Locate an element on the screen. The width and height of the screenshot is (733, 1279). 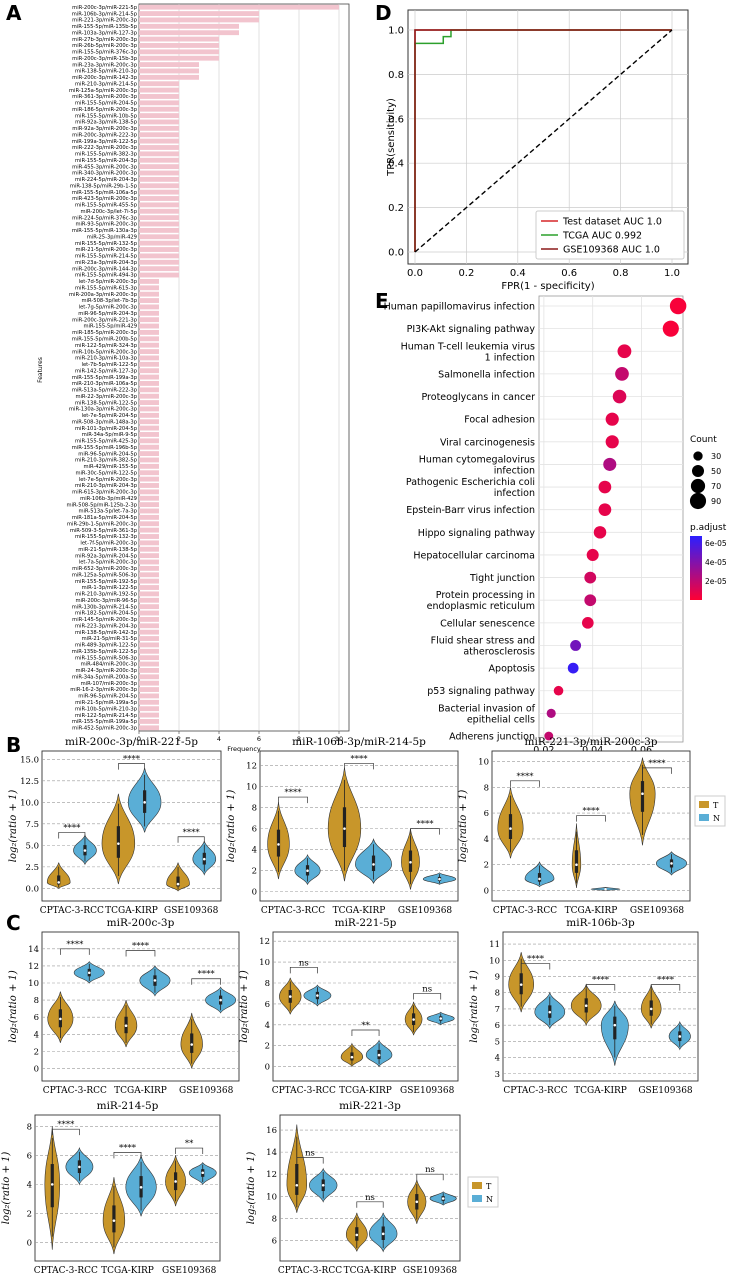
panel-letter-e: E is located at coordinates (382, 301).